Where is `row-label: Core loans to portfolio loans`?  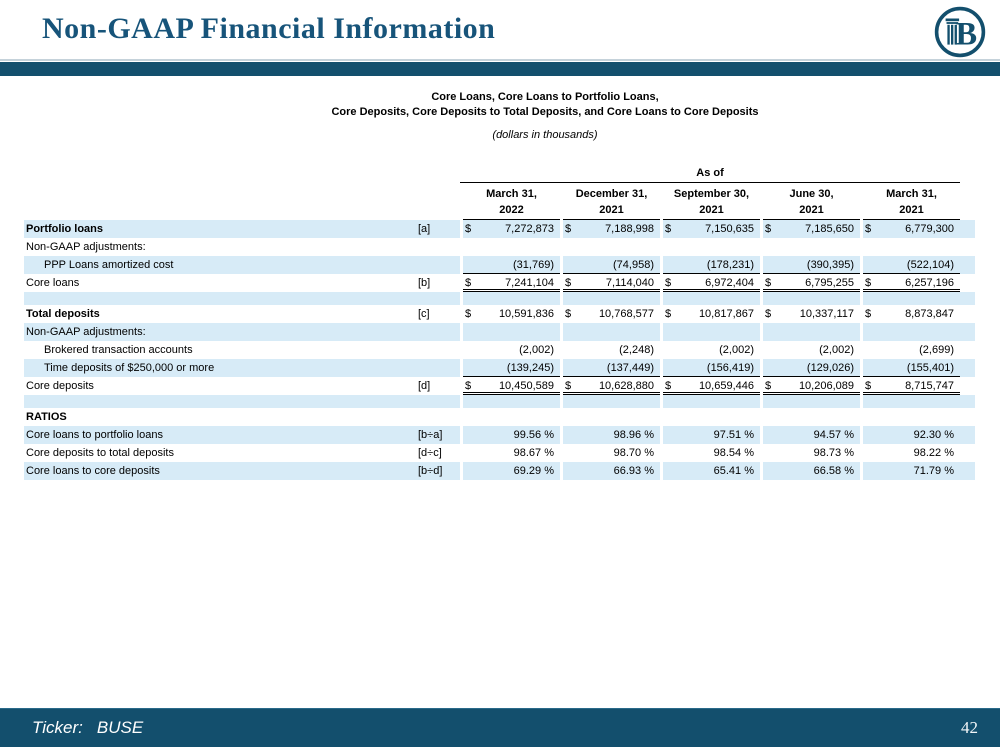 row-label: Core loans to portfolio loans is located at coordinates (214, 435).